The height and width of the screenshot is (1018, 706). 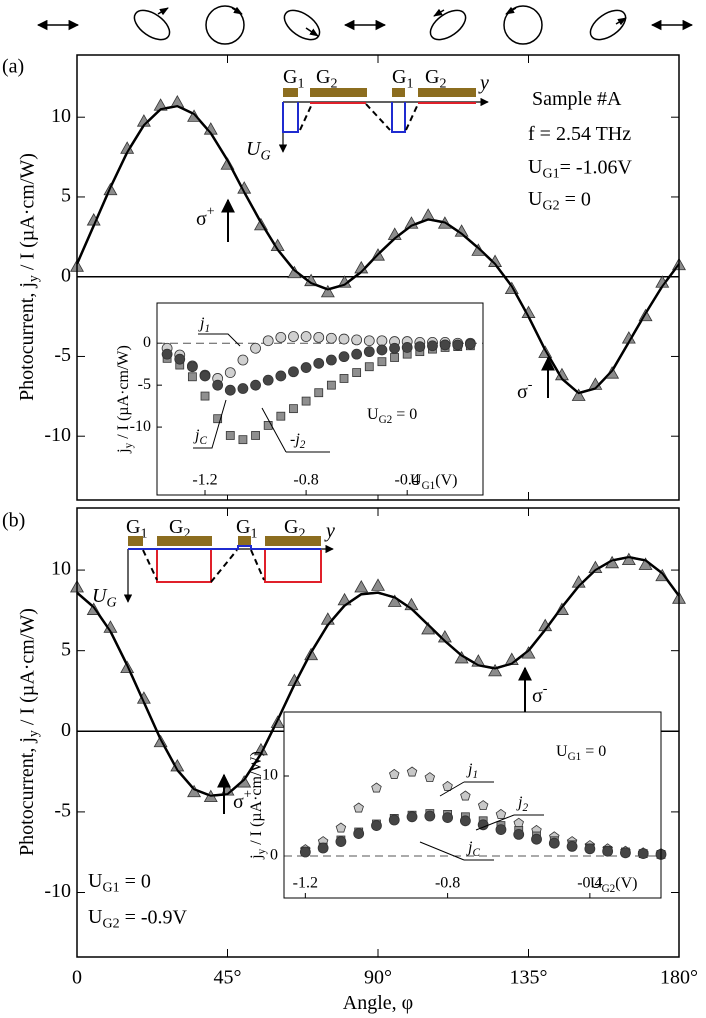 What do you see at coordinates (596, 167) in the screenshot?
I see `text-part: = -1.06V` at bounding box center [596, 167].